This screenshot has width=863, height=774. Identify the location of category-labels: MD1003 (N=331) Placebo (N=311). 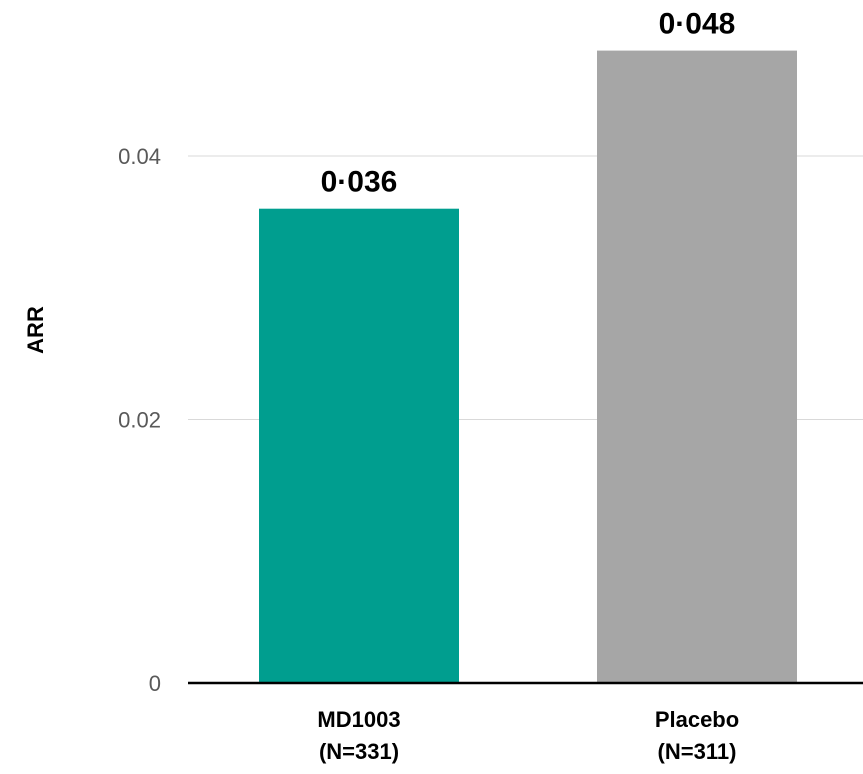
(528, 735).